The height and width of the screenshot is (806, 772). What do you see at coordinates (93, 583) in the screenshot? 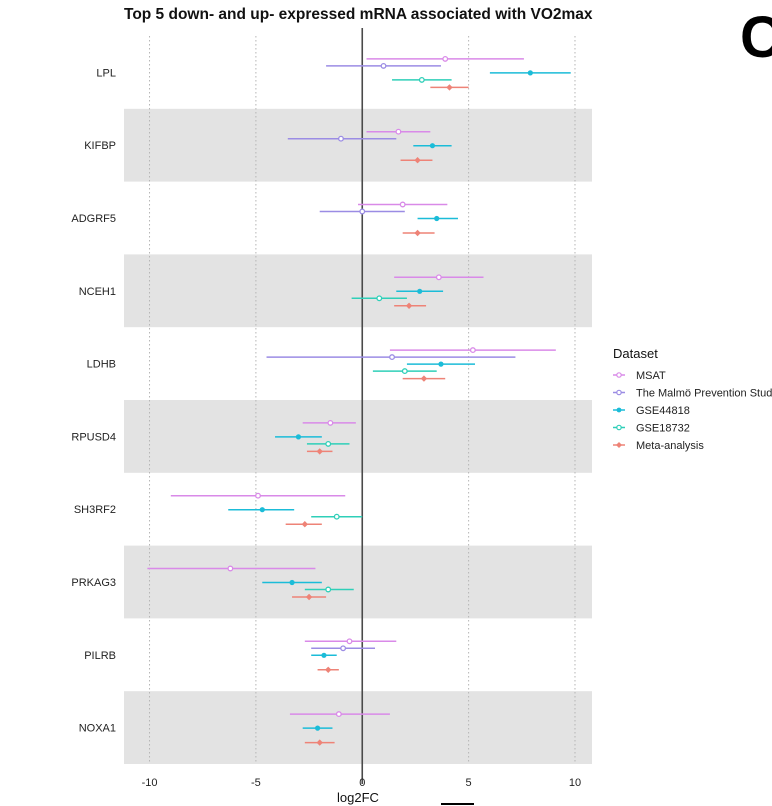
I see `y-tick-label: PRKAG3` at bounding box center [93, 583].